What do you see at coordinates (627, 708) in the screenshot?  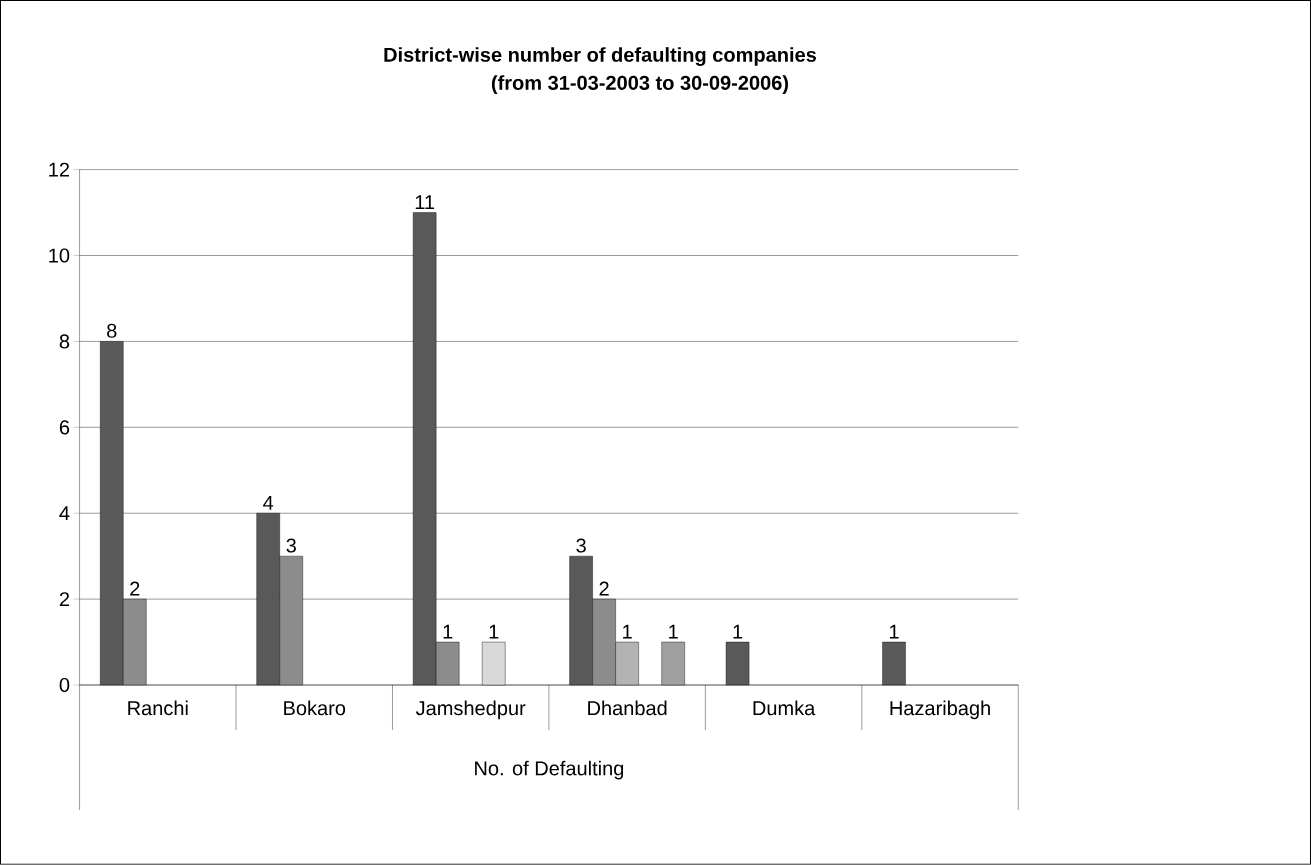 I see `x-tick-label: Dhanbad` at bounding box center [627, 708].